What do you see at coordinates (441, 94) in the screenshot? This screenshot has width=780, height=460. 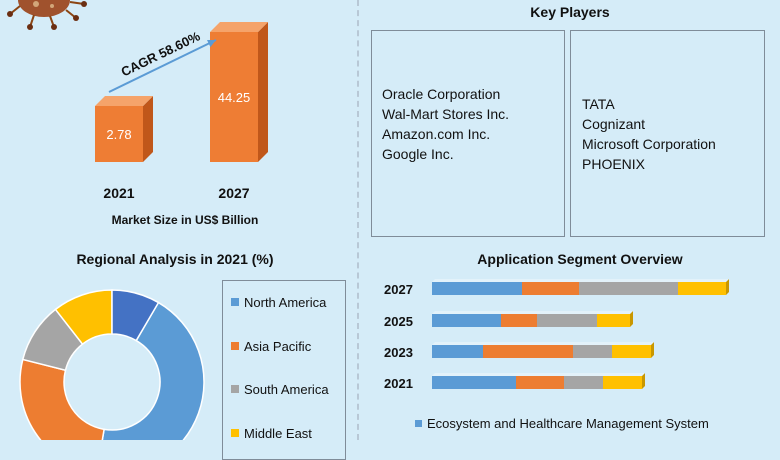 I see `company-name: Oracle Corporation` at bounding box center [441, 94].